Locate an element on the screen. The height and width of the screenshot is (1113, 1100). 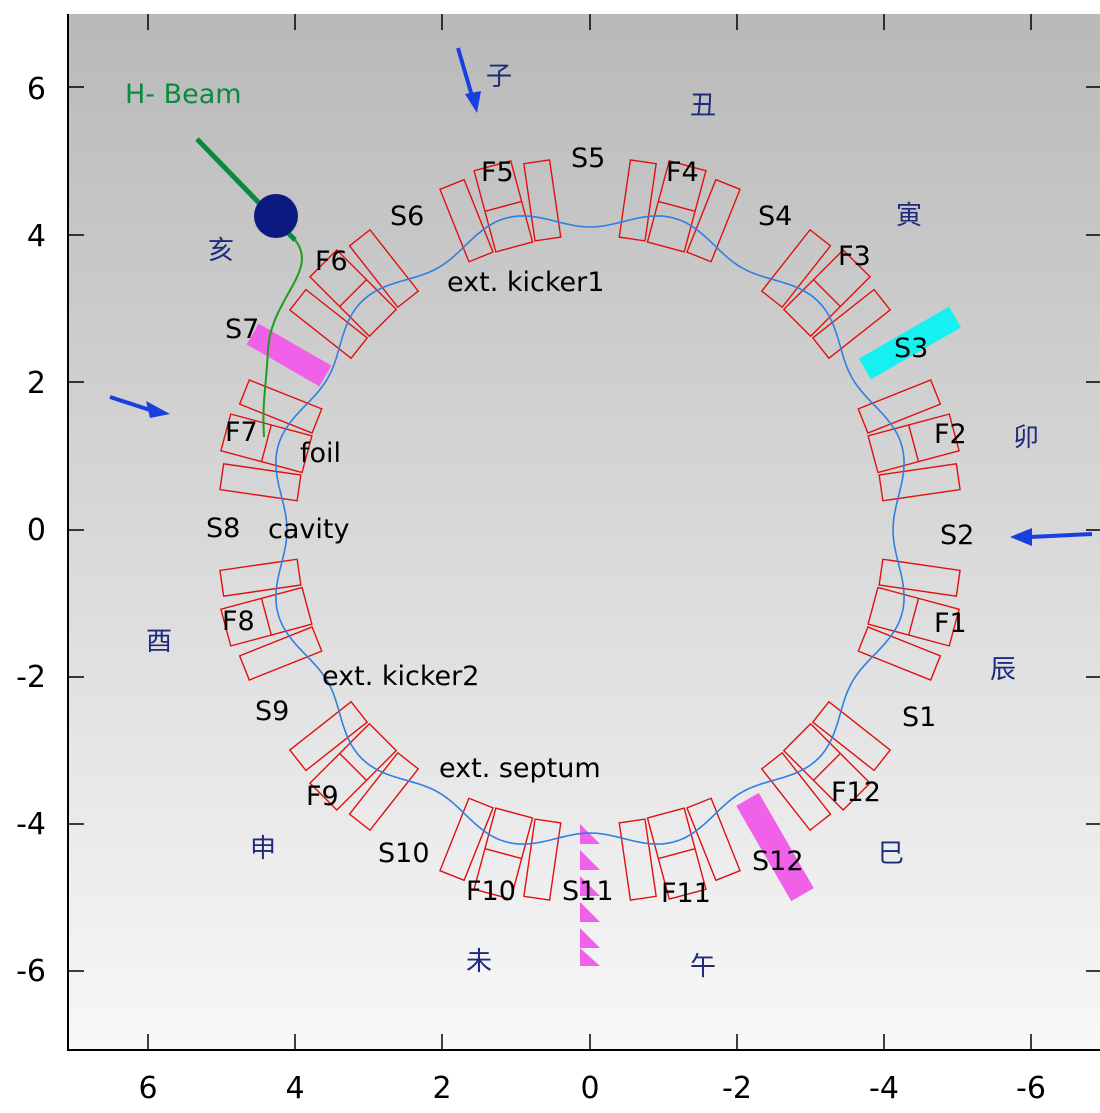
x-tick-label: -2 is located at coordinates (737, 1088).